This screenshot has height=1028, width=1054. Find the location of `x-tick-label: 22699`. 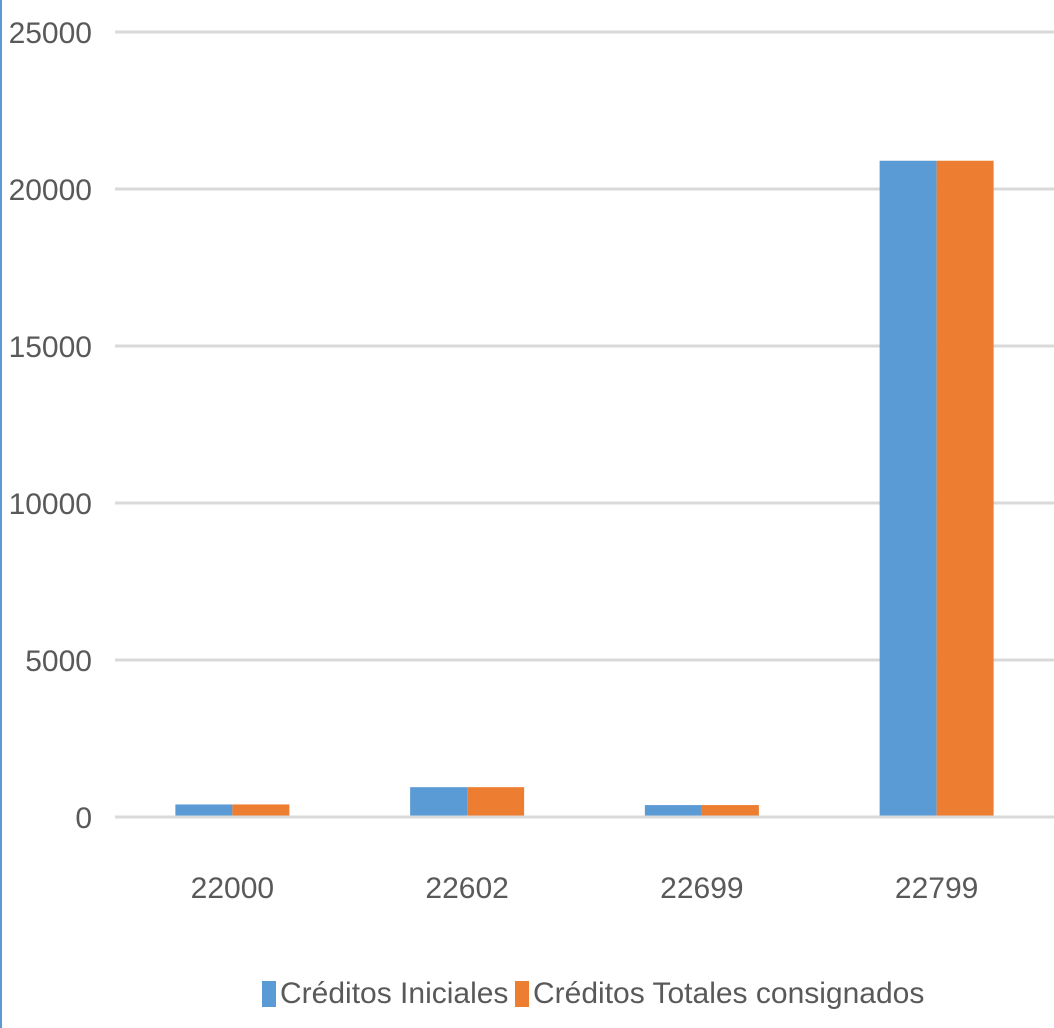

x-tick-label: 22699 is located at coordinates (701, 888).